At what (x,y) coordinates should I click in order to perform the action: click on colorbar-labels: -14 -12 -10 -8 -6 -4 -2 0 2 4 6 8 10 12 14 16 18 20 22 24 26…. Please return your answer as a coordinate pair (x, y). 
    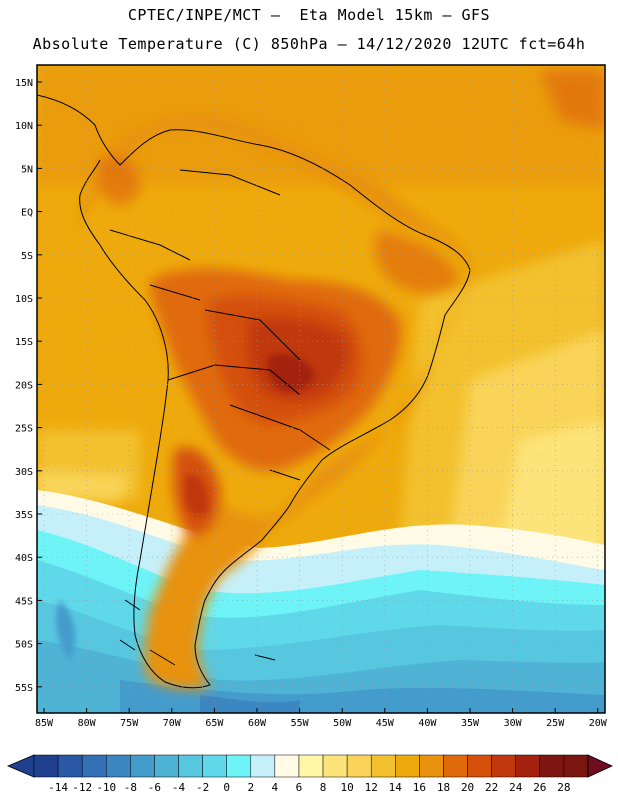
    Looking at the image, I should click on (309, 787).